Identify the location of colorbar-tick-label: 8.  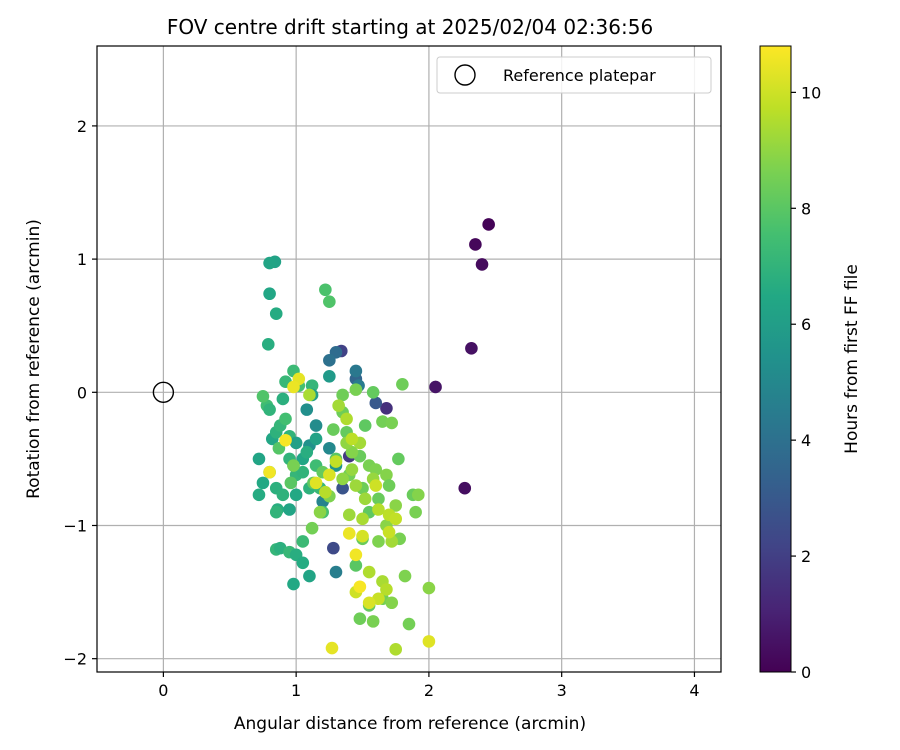
(806, 208).